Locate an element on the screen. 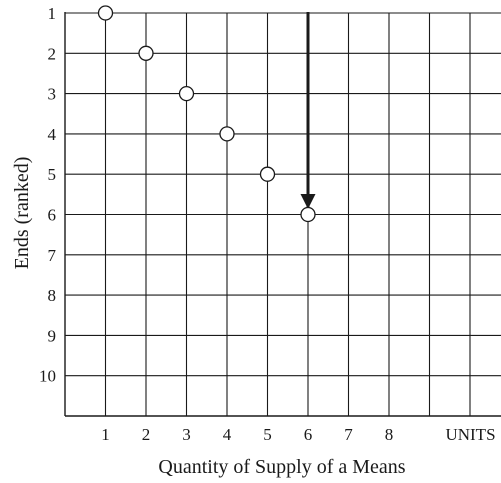 The width and height of the screenshot is (501, 483). x-tick-label: 8 is located at coordinates (389, 434).